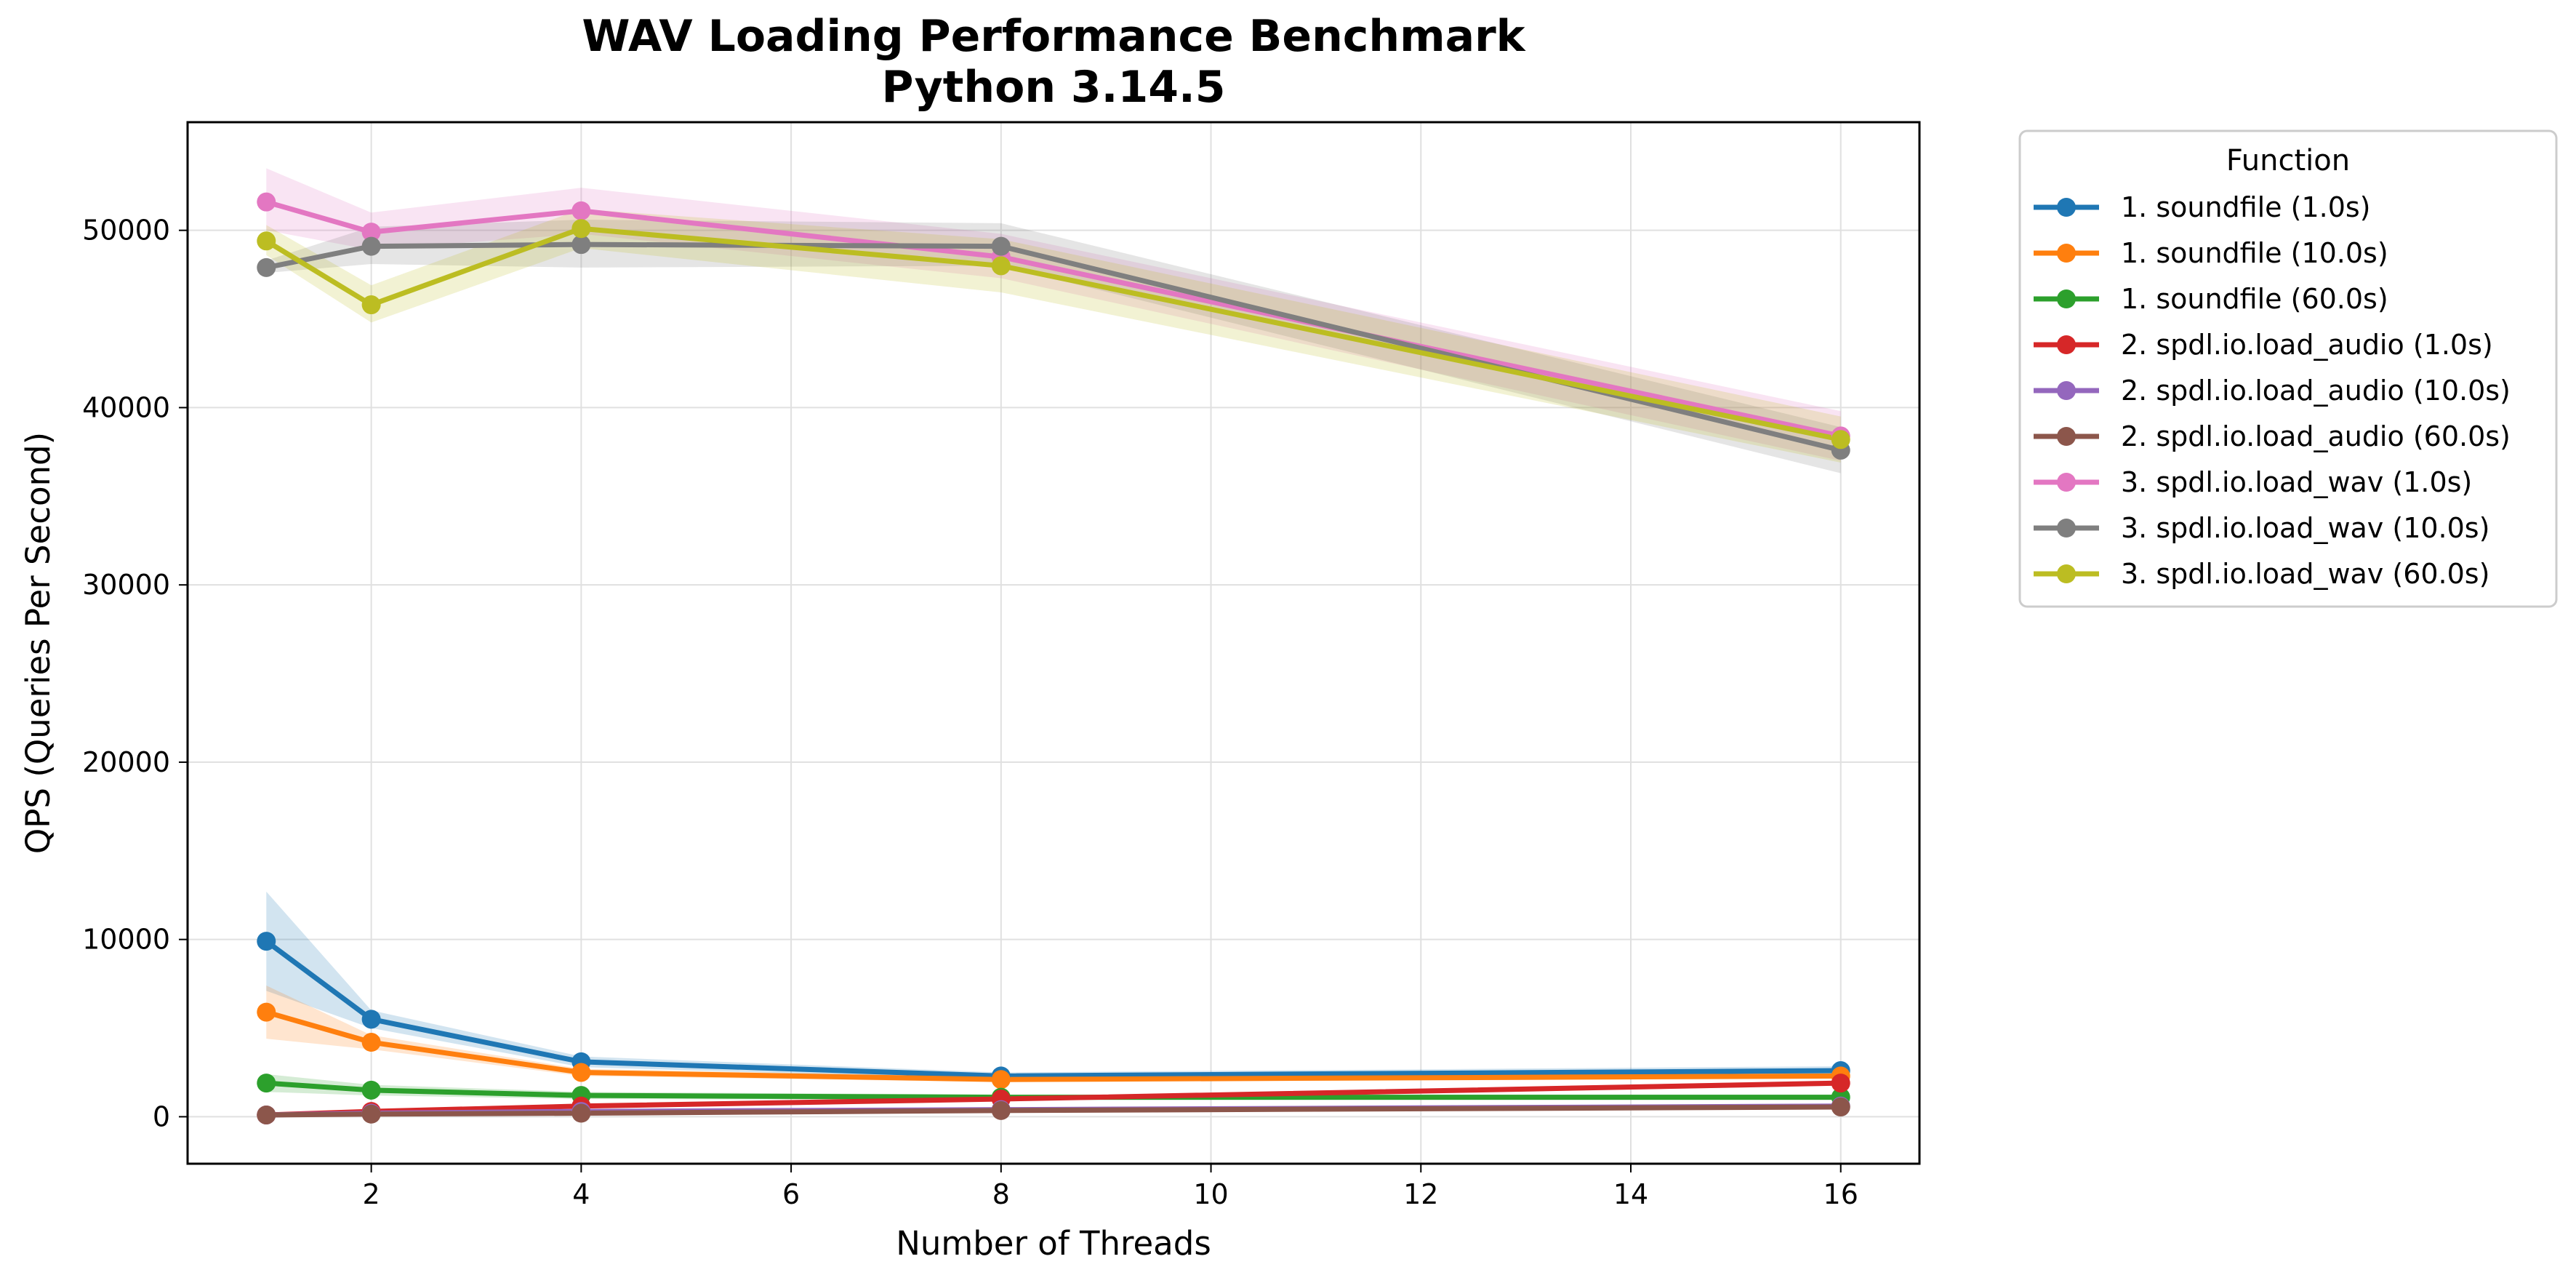 This screenshot has width=2576, height=1283. What do you see at coordinates (2316, 436) in the screenshot?
I see `legend-entry-label: 2. spdl.io.load_audio (60.0s)` at bounding box center [2316, 436].